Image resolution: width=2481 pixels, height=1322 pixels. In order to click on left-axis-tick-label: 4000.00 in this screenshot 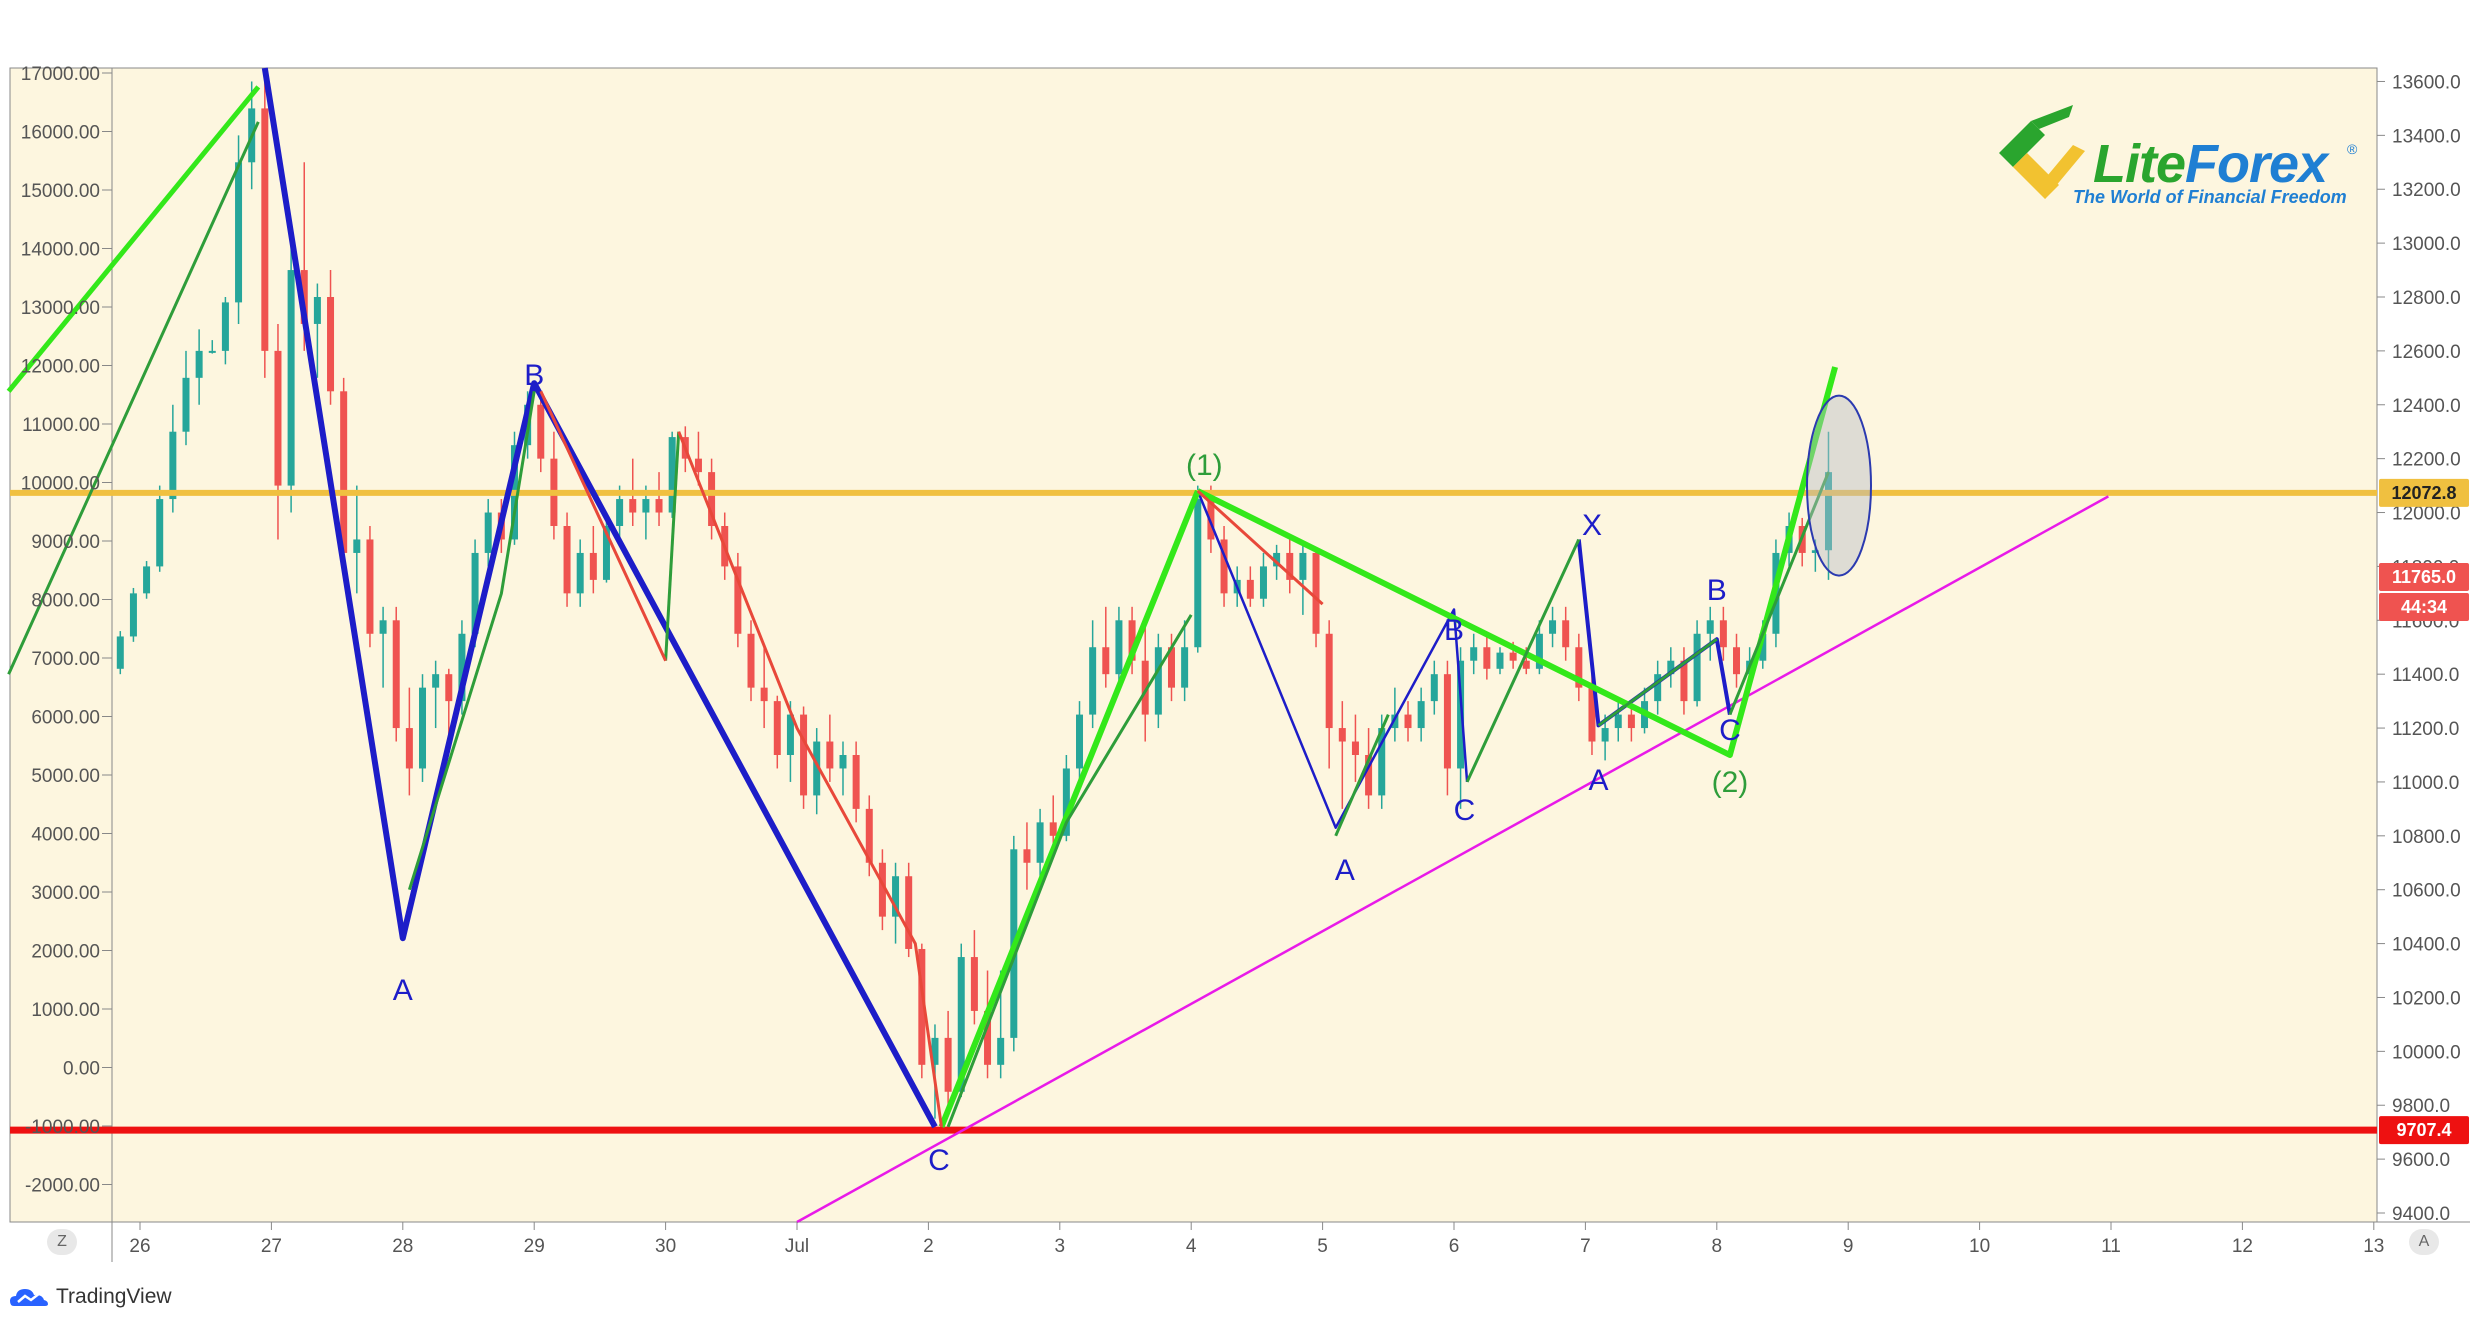, I will do `click(65, 835)`.